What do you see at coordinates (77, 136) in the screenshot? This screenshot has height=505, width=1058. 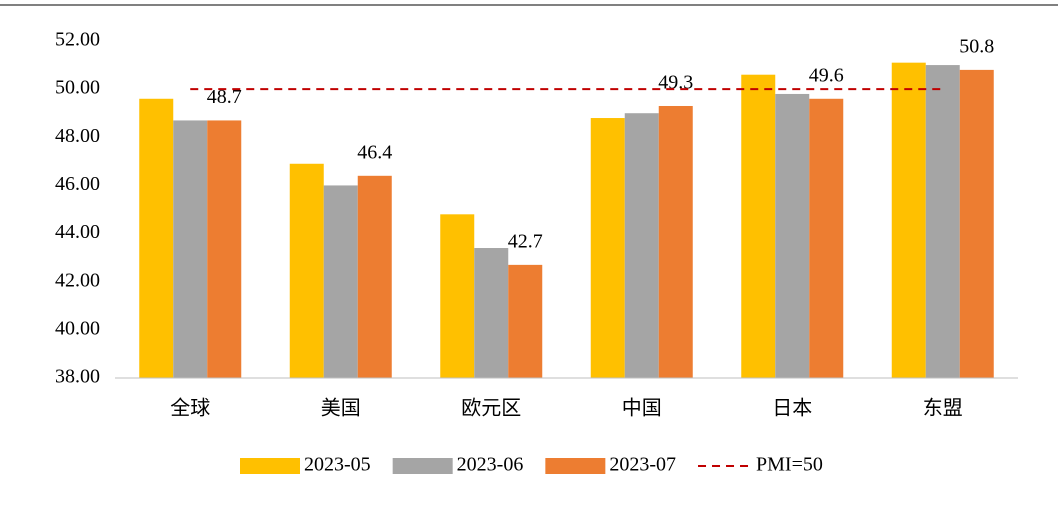 I see `y-tick-label: 48.00` at bounding box center [77, 136].